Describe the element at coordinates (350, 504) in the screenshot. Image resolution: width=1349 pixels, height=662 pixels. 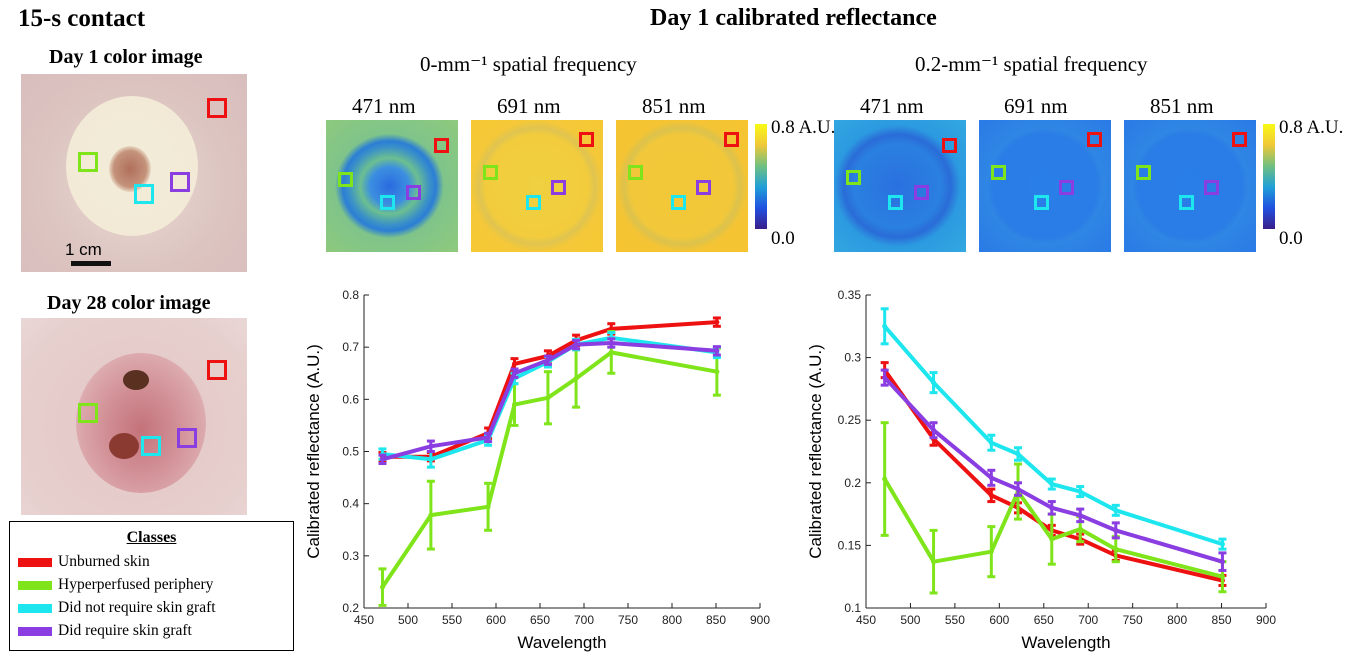
I see `y-tick-label: 0.4` at that location.